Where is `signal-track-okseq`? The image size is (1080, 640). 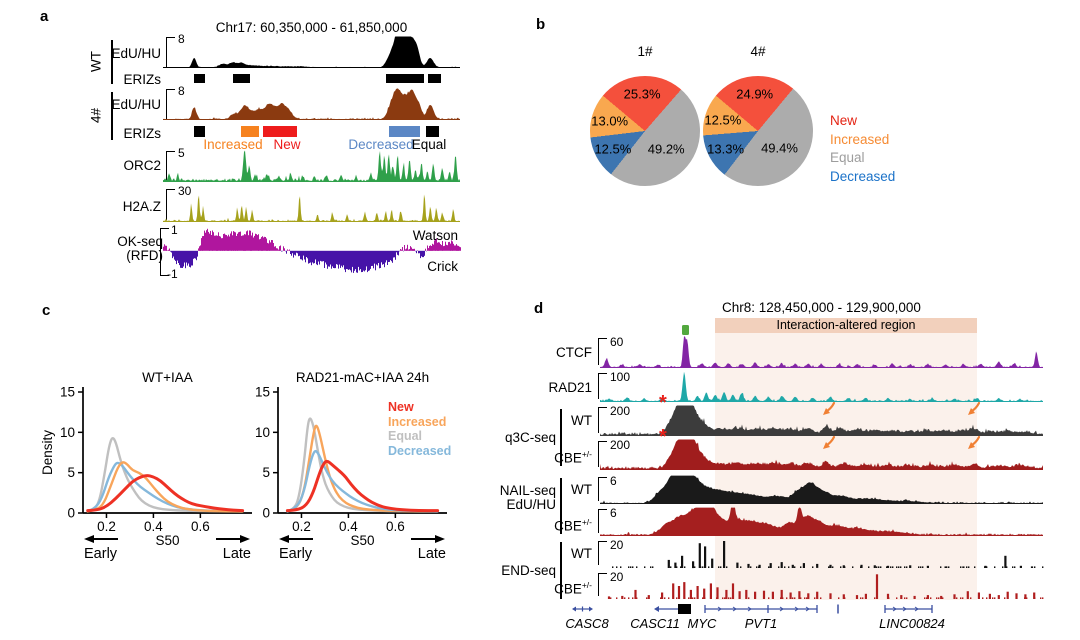 signal-track-okseq is located at coordinates (312, 253).